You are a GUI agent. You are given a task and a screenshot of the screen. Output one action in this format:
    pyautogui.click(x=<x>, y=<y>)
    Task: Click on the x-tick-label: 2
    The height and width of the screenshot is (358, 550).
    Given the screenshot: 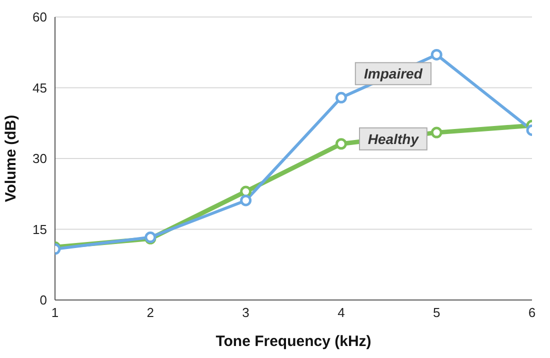 What is the action you would take?
    pyautogui.click(x=150, y=312)
    